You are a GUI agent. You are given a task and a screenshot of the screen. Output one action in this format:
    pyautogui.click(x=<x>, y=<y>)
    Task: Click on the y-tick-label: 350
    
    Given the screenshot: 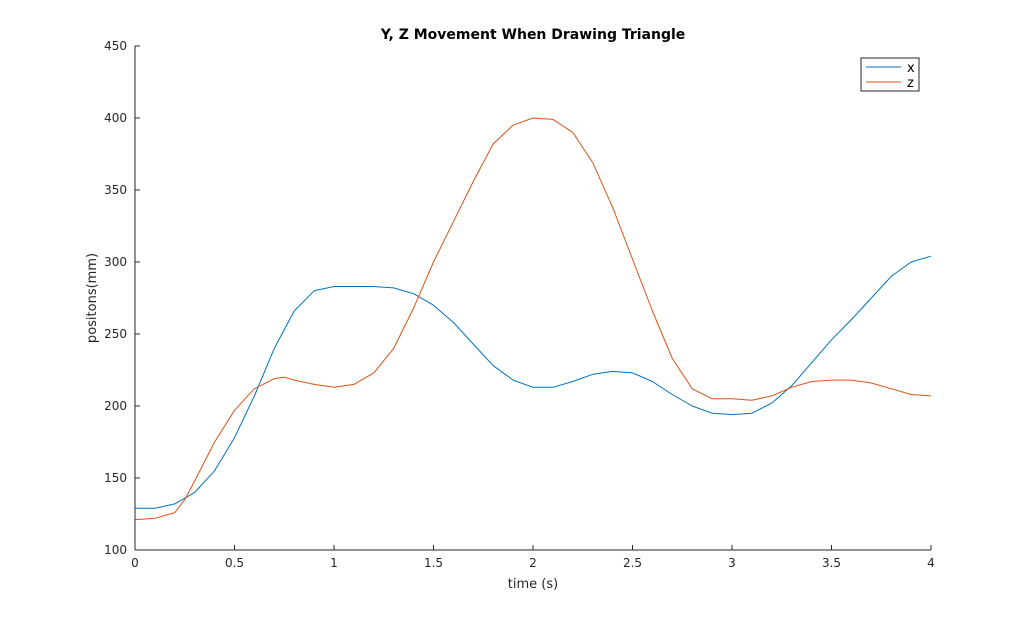 What is the action you would take?
    pyautogui.click(x=115, y=190)
    